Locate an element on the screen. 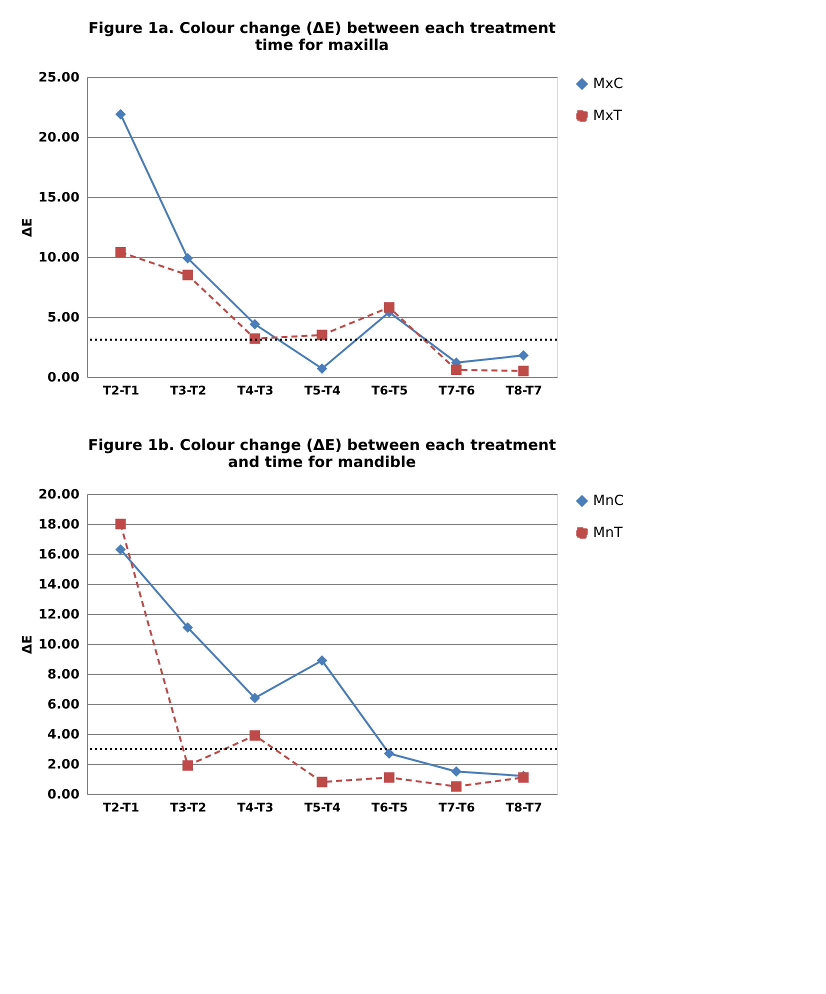 The height and width of the screenshot is (994, 826). chart-title: Figure 1a. Colour change (ΔE) between each treatment time for maxilla is located at coordinates (322, 36).